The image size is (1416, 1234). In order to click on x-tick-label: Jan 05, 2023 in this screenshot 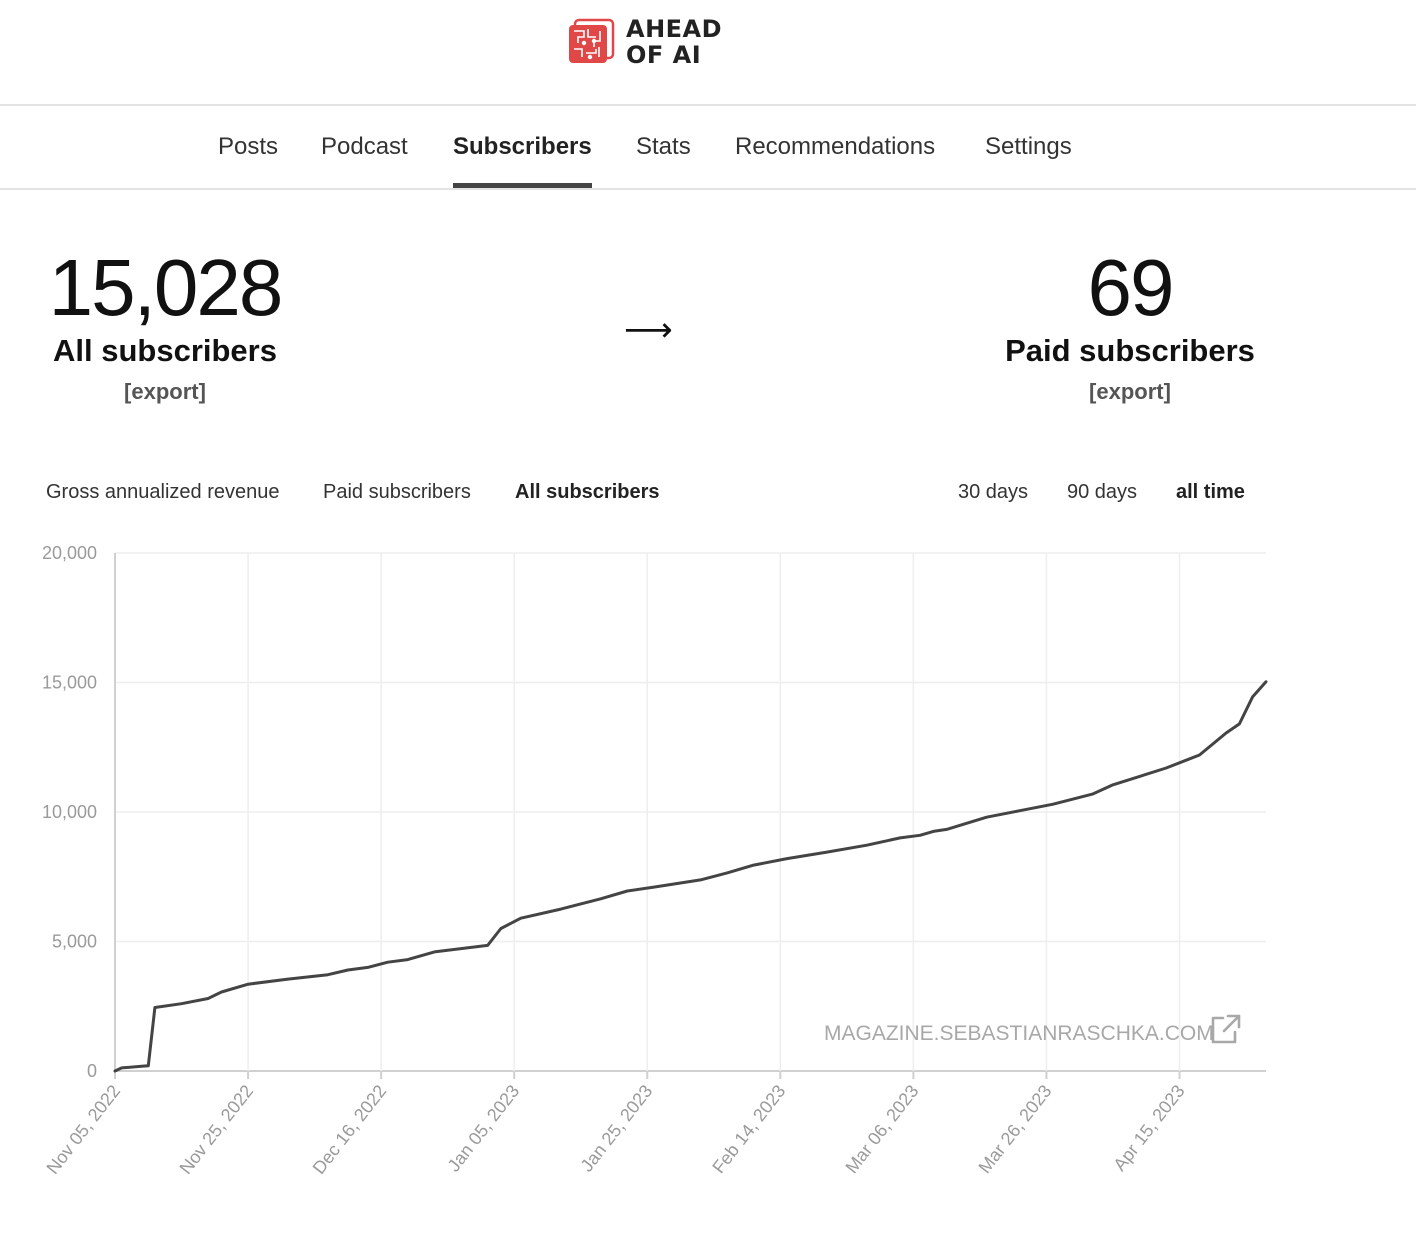, I will do `click(483, 1128)`.